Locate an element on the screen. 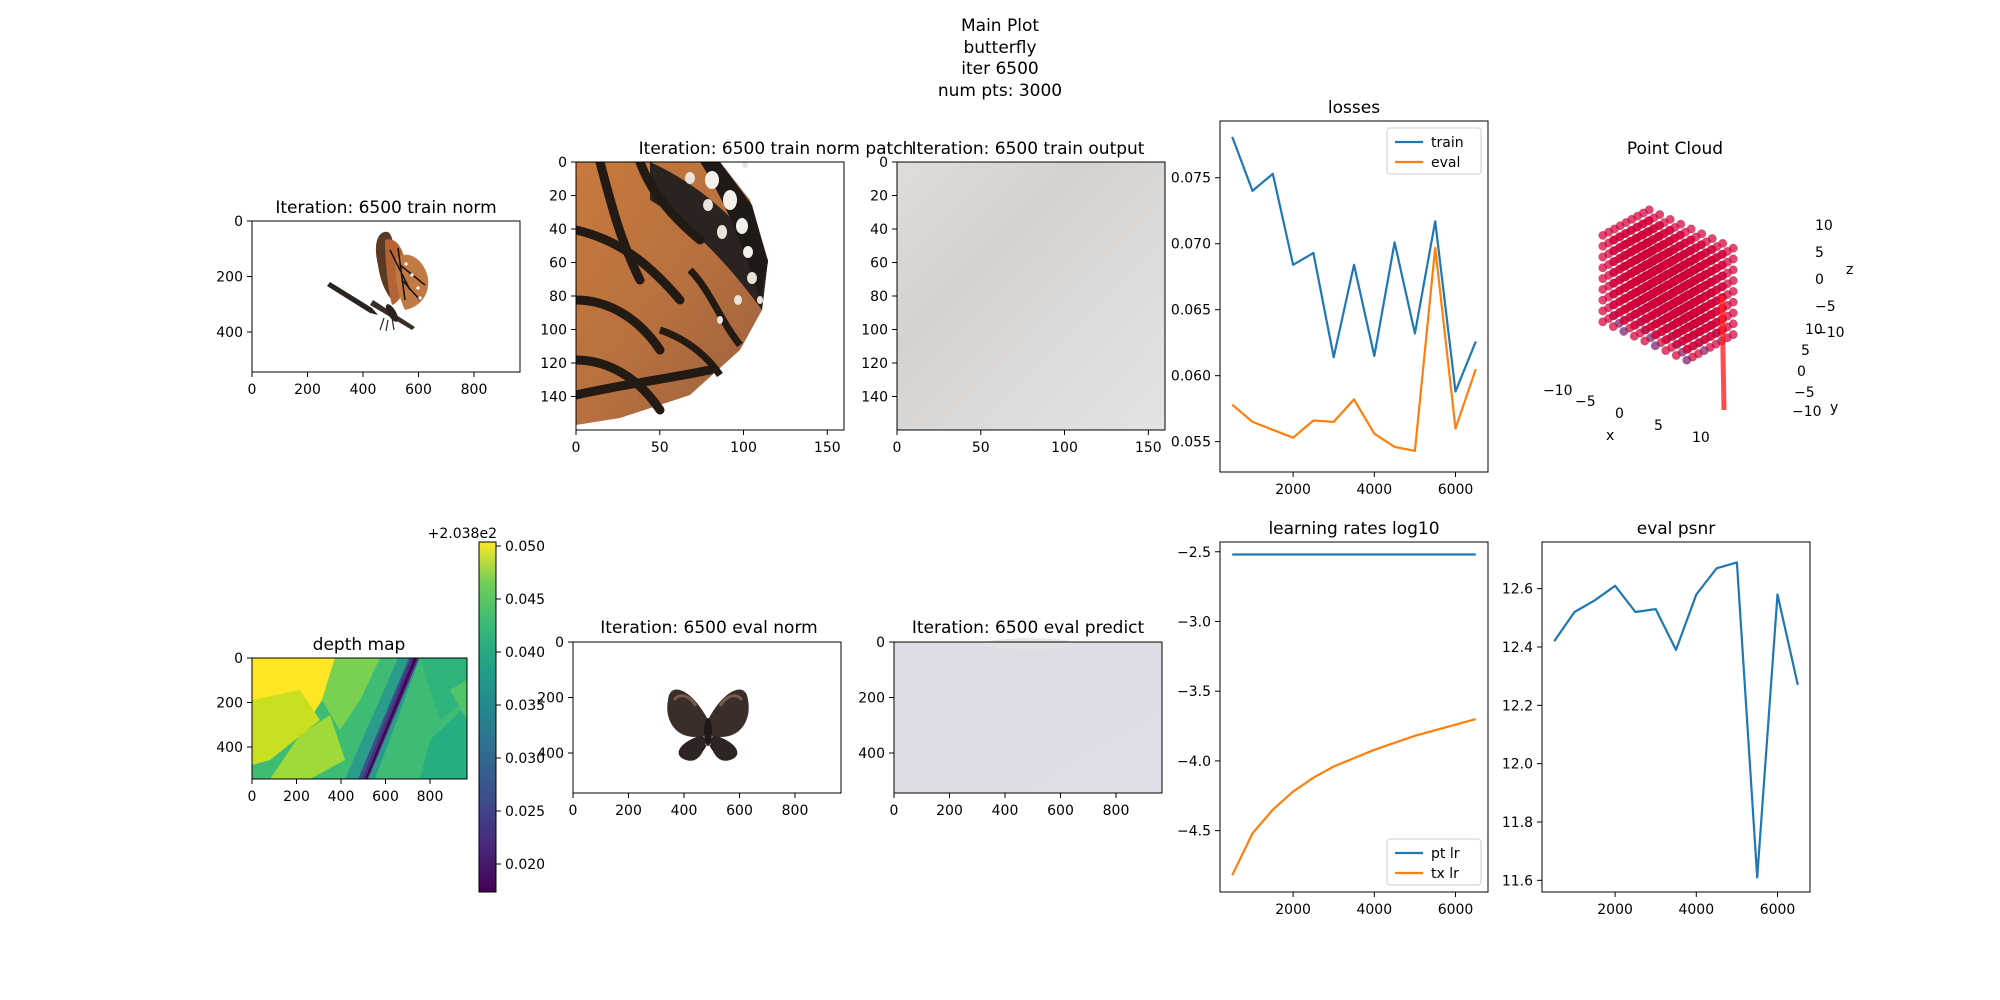 Image resolution: width=2000 pixels, height=1000 pixels. y-tick-label: 120 is located at coordinates (874, 364).